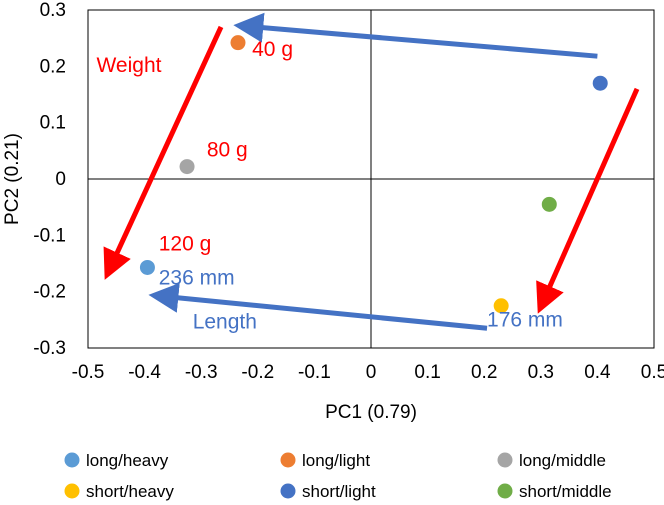 This screenshot has width=664, height=505. What do you see at coordinates (60, 179) in the screenshot?
I see `y-tick-label: 0` at bounding box center [60, 179].